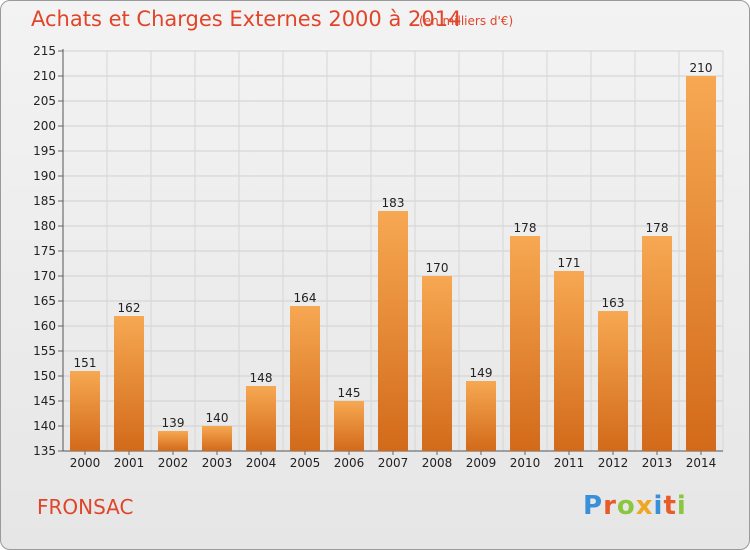 This screenshot has width=750, height=550. I want to click on value-label-2005: 164, so click(305, 298).